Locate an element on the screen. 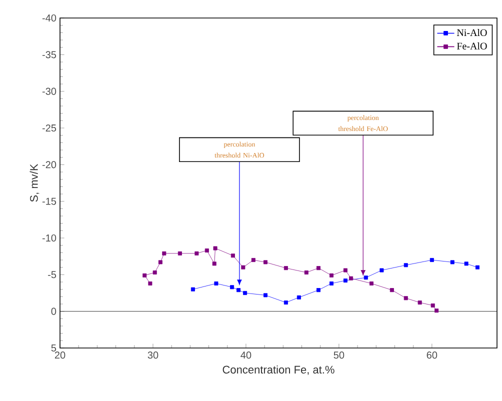 The image size is (502, 401). x-tick-label: 30 is located at coordinates (153, 355).